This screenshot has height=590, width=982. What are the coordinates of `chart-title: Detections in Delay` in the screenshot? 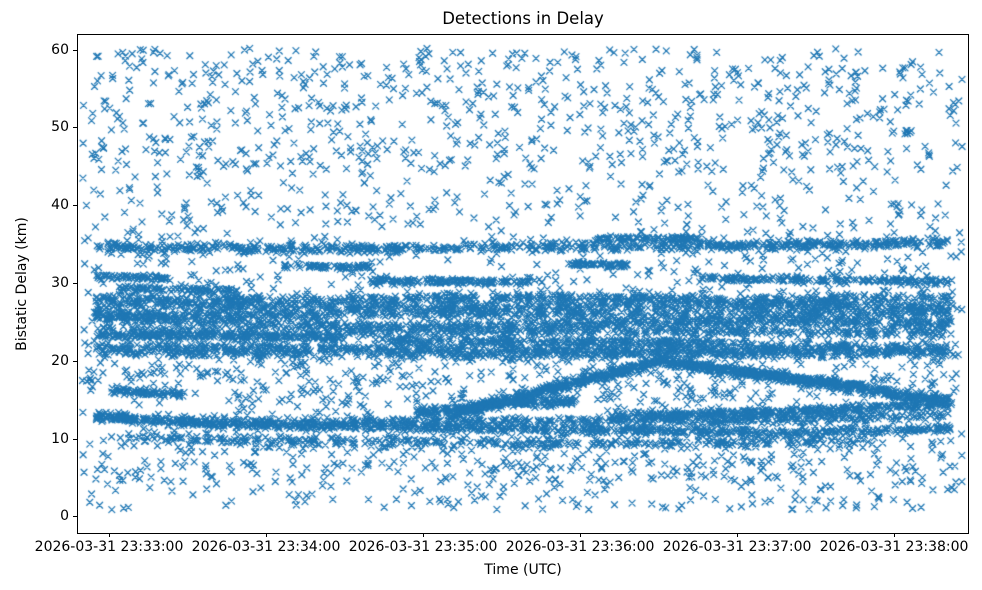 It's located at (523, 18).